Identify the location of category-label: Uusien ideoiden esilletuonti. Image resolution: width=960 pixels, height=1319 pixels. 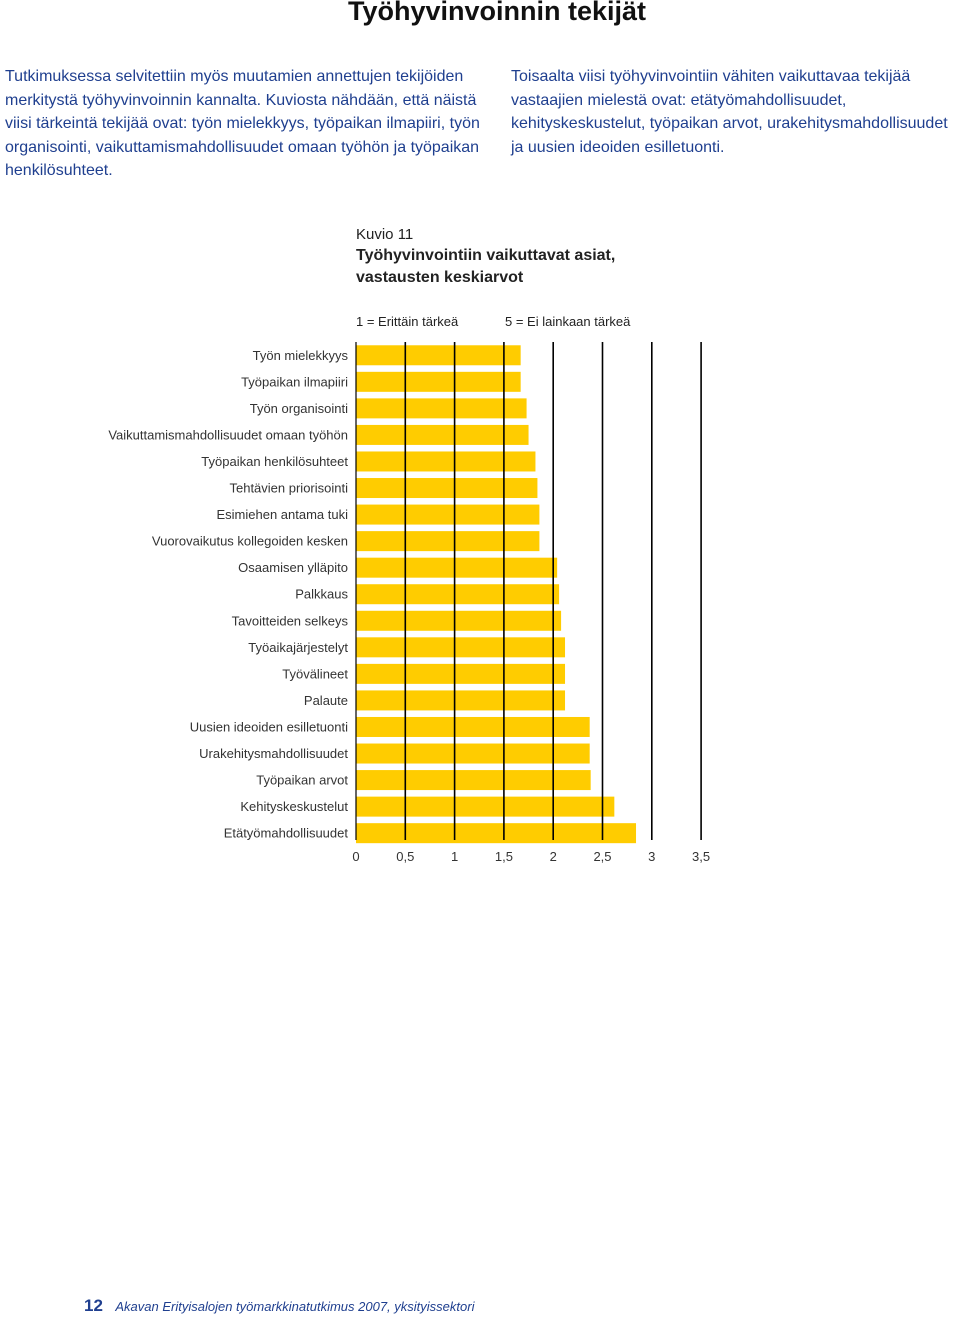
(269, 726).